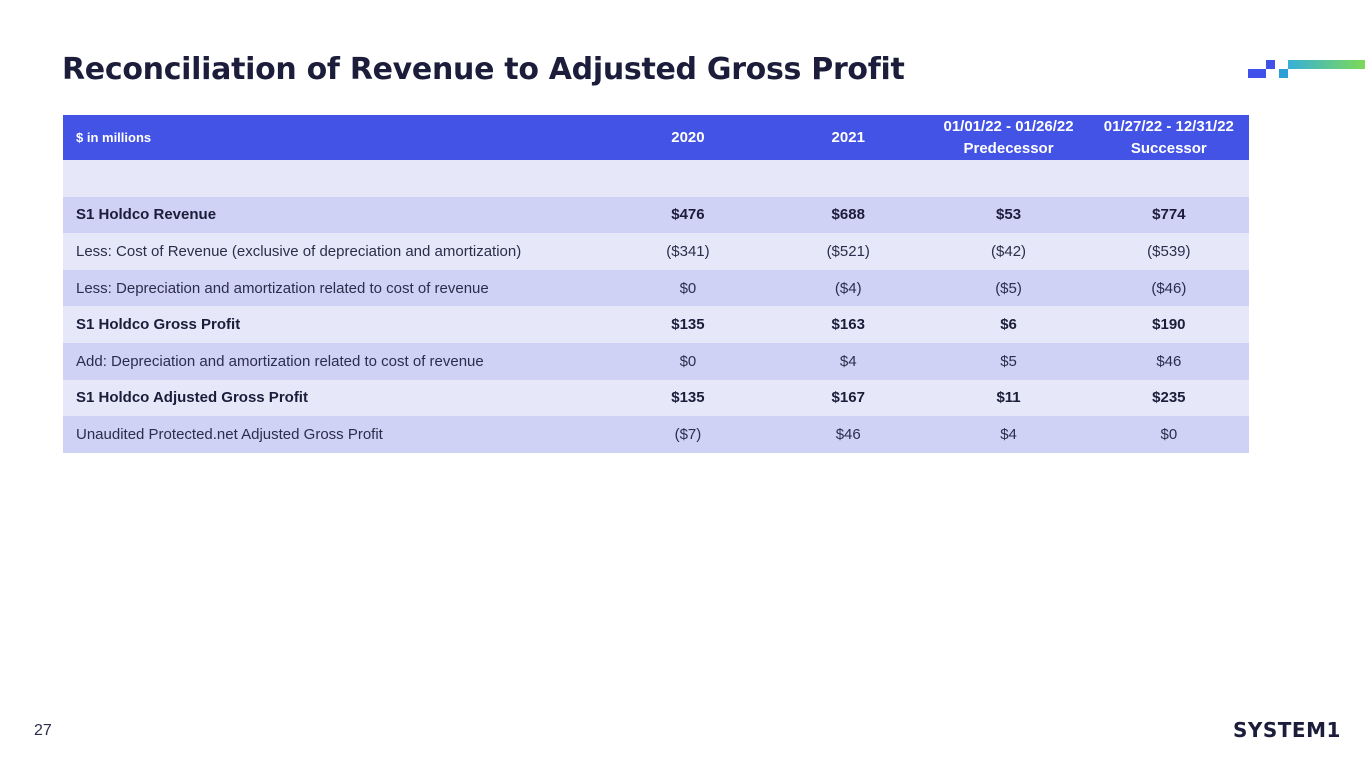 The image size is (1365, 768). I want to click on cell-predecessor: $11, so click(1008, 398).